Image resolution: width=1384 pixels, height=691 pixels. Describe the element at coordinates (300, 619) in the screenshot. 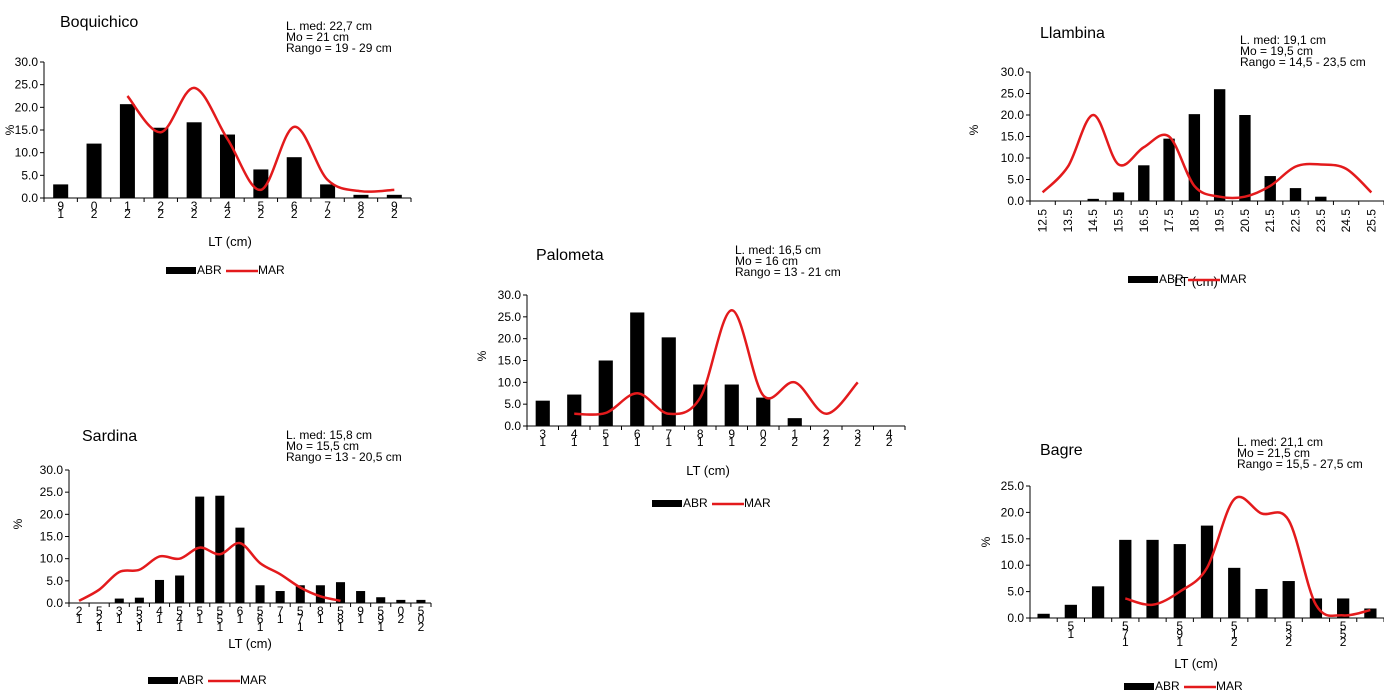

I see `x-tick-label: 7` at that location.